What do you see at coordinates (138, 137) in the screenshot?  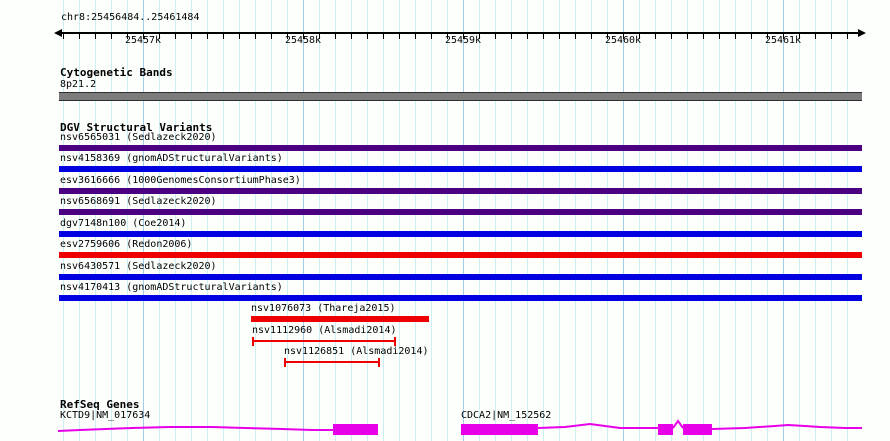 I see `variant-label: nsv6565031 (Sedlazeck2020)` at bounding box center [138, 137].